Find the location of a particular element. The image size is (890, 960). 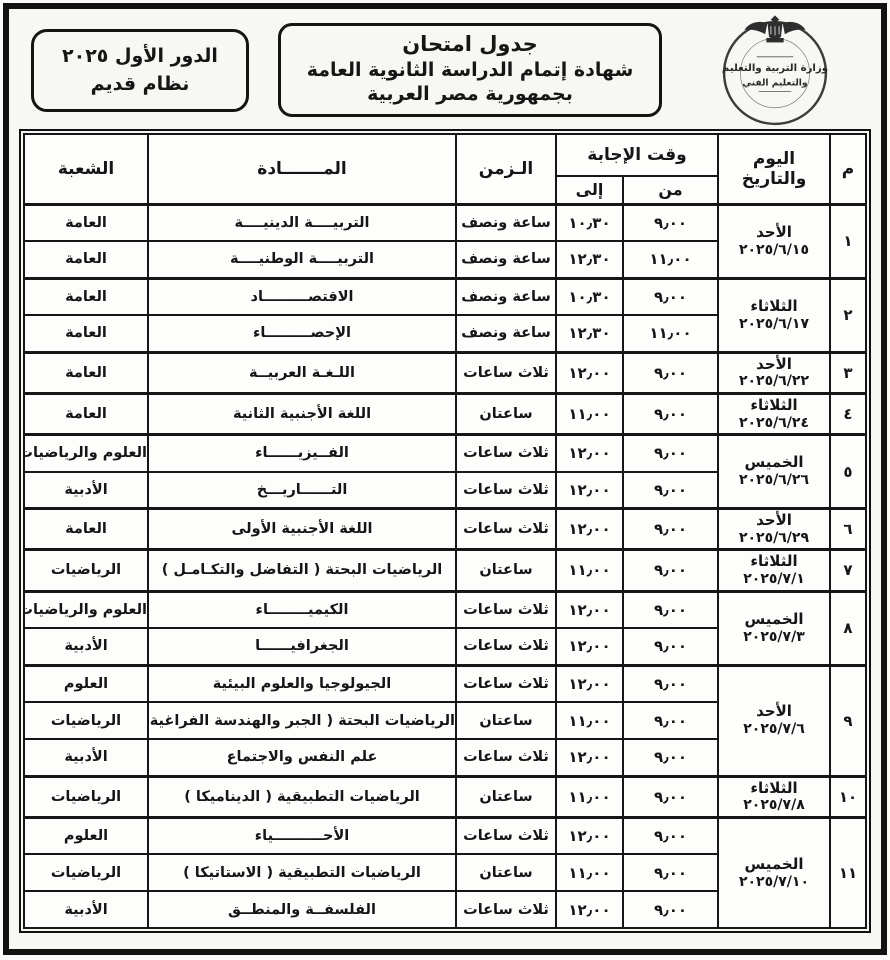

date-value: ٢٠٢٥/٧/٣ is located at coordinates (774, 636).